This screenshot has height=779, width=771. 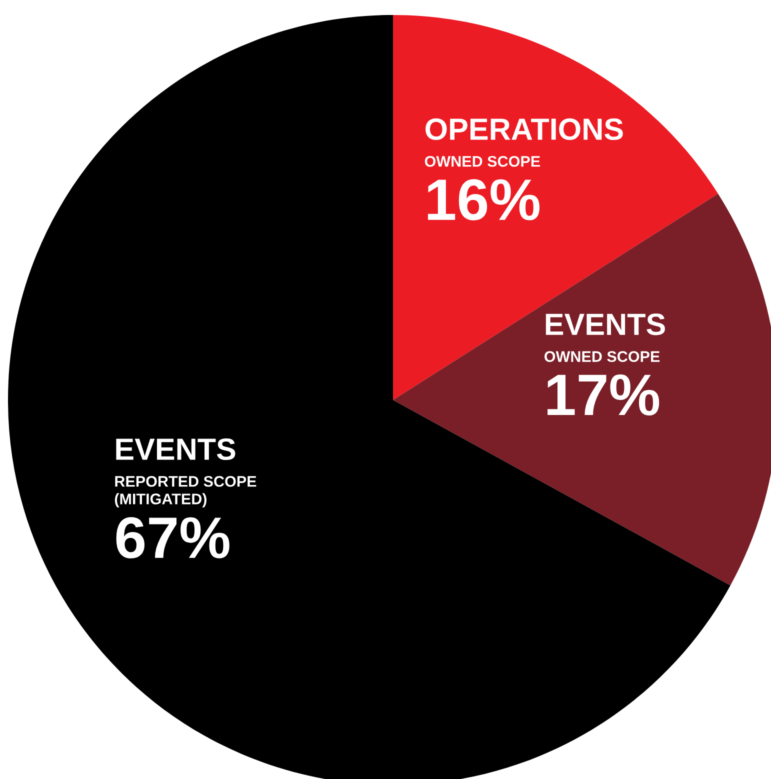 I want to click on data-label: 67%, so click(x=173, y=537).